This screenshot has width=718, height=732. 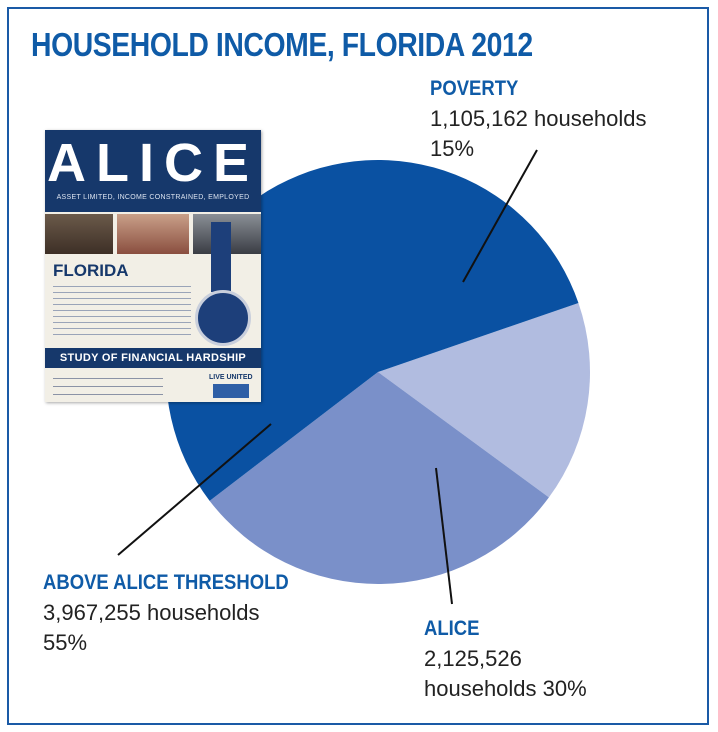 I want to click on cover-ribbon, so click(x=221, y=257).